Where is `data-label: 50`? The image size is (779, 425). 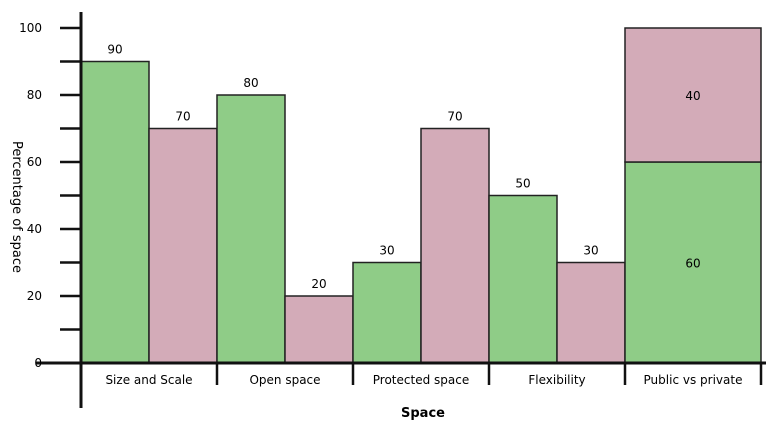
data-label: 50 is located at coordinates (522, 184).